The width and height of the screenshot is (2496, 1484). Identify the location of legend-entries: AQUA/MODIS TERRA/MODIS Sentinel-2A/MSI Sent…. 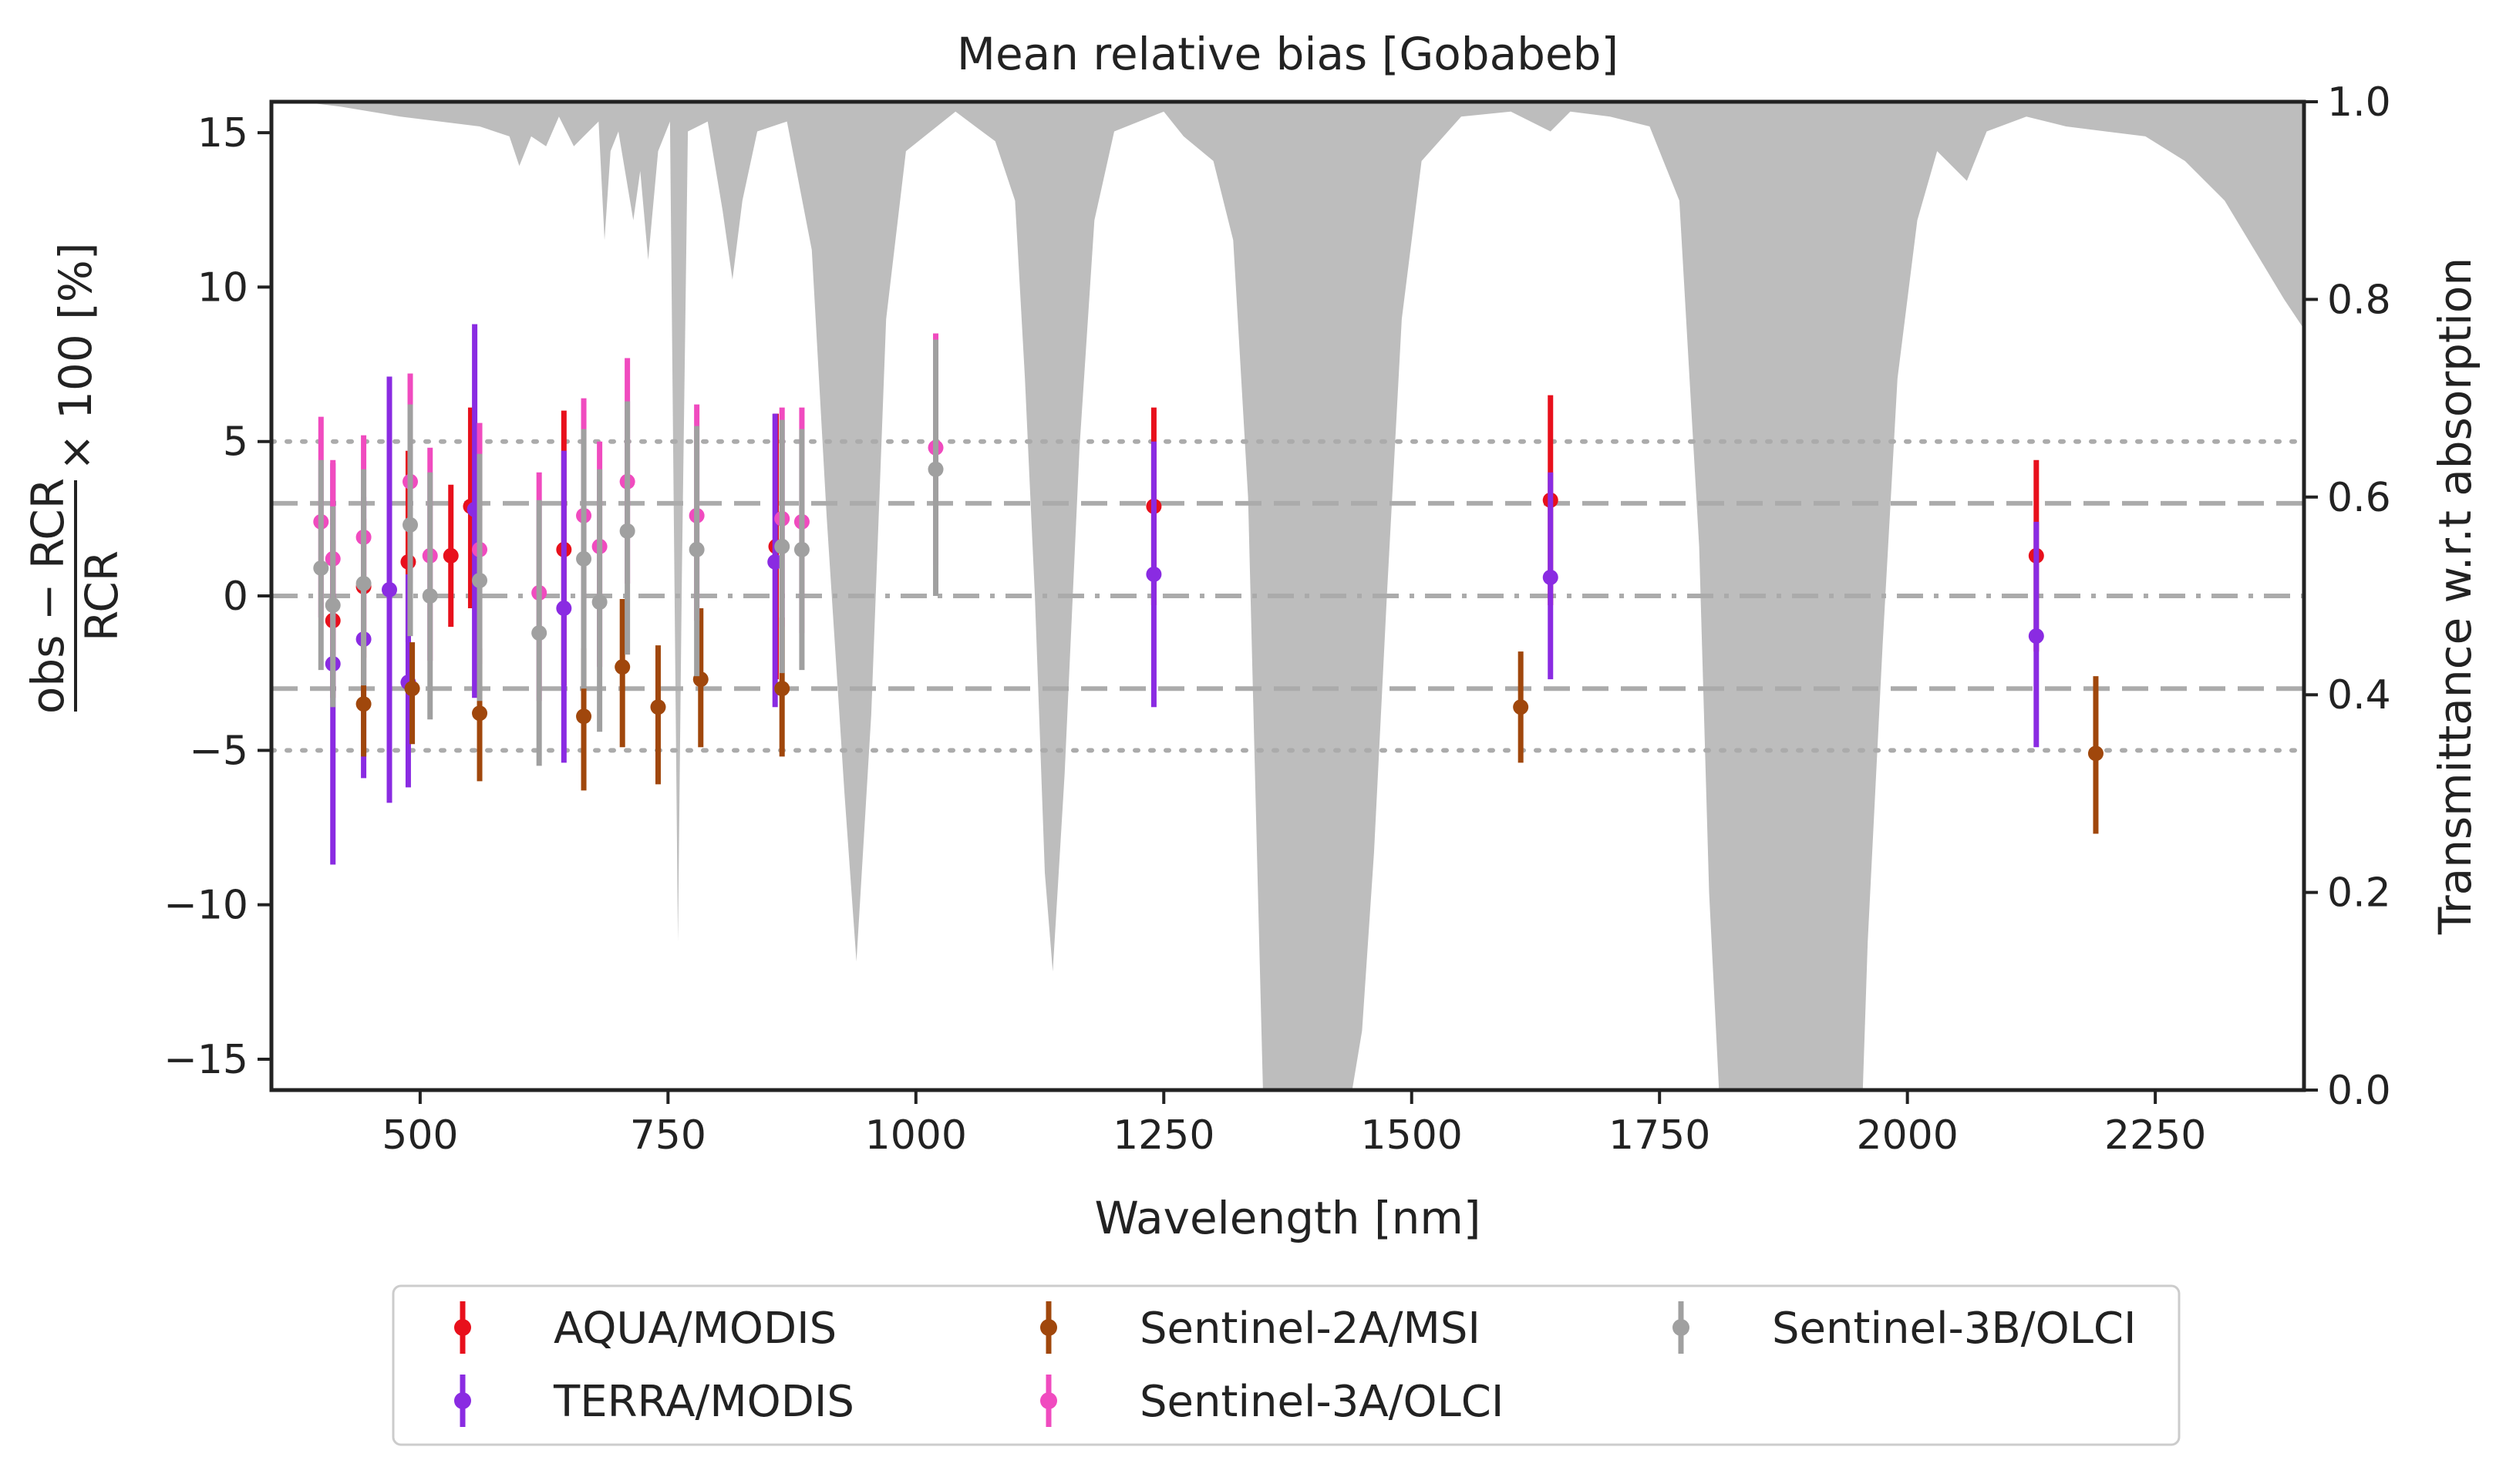
(1295, 1364).